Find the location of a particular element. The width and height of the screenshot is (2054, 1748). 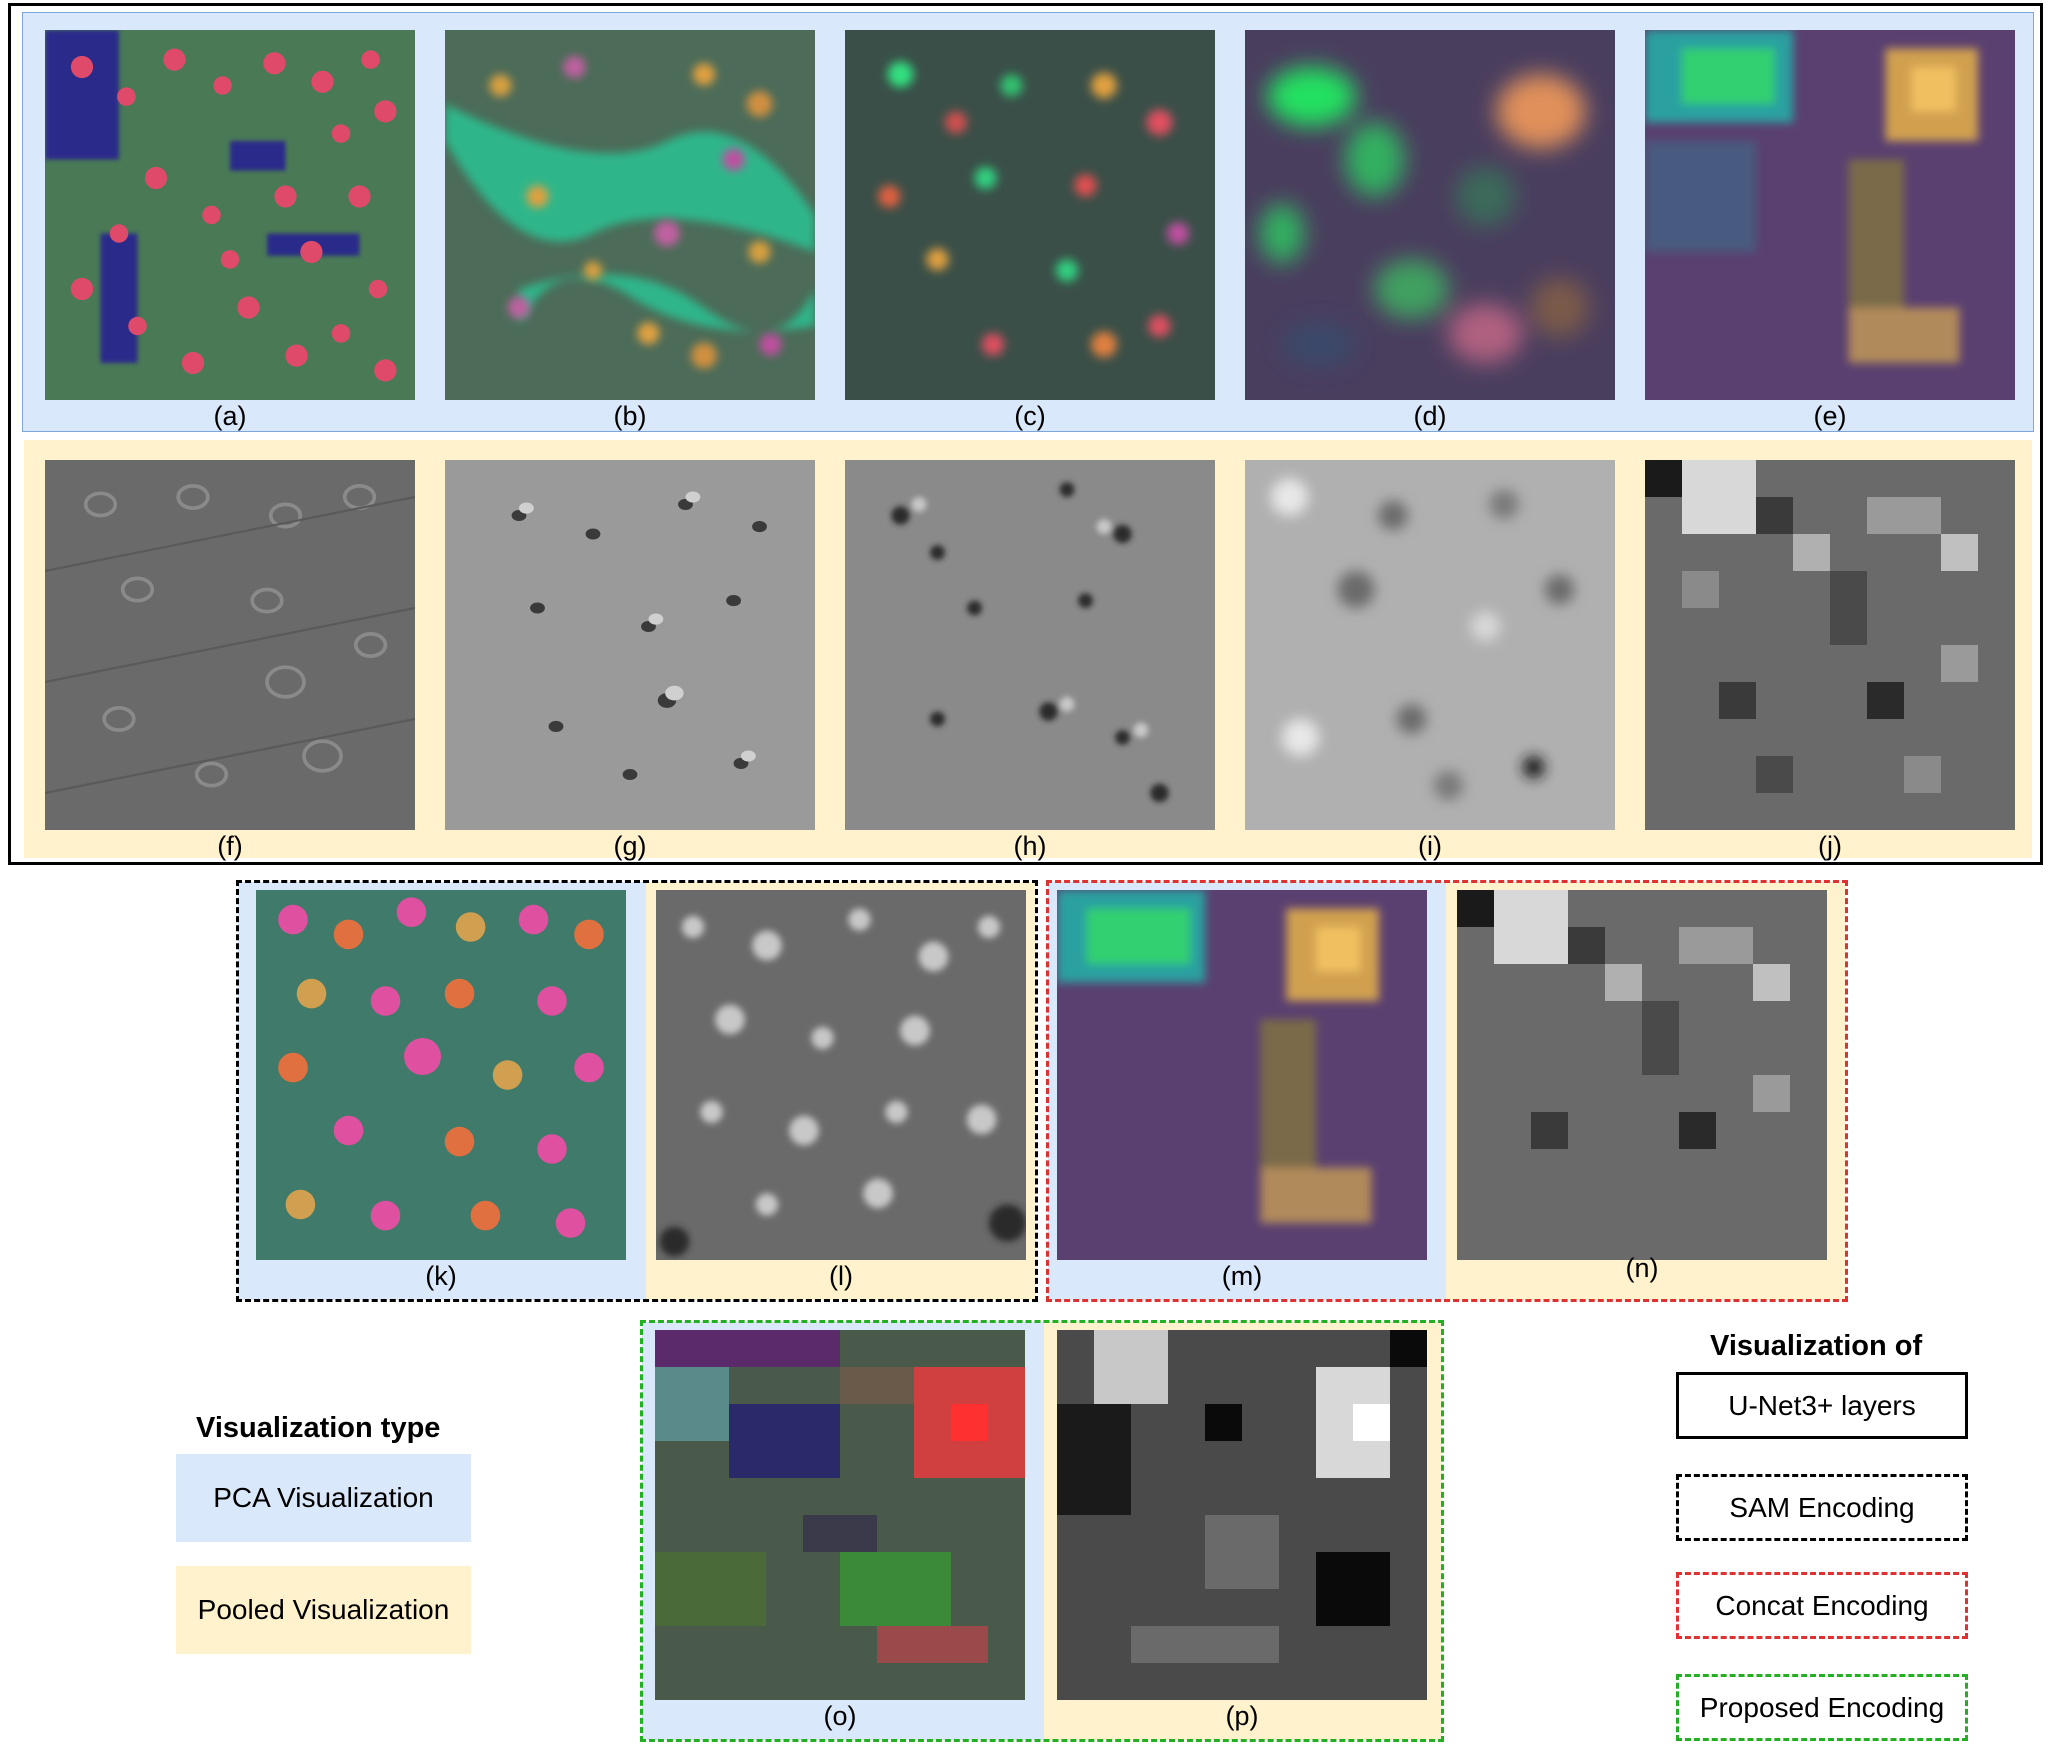

panel-j-image is located at coordinates (1830, 645).